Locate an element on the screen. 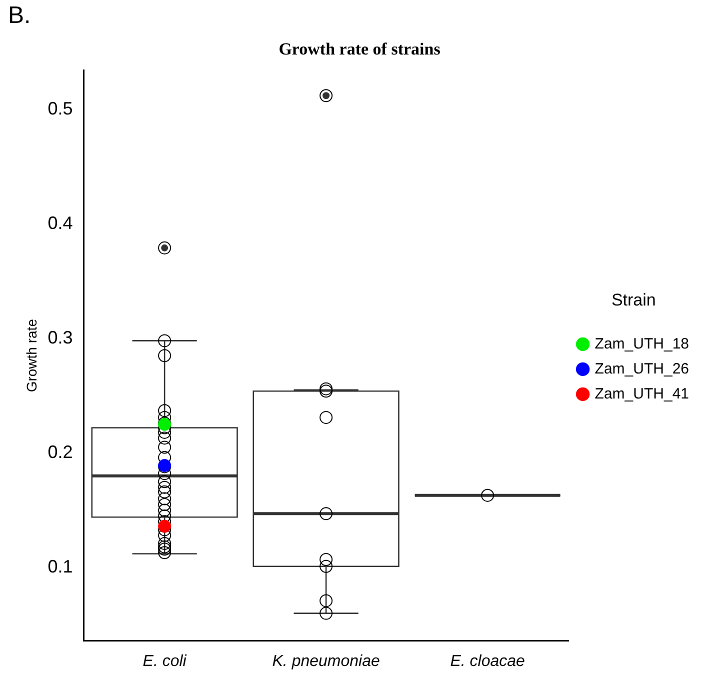  text: B. is located at coordinates (19, 16).